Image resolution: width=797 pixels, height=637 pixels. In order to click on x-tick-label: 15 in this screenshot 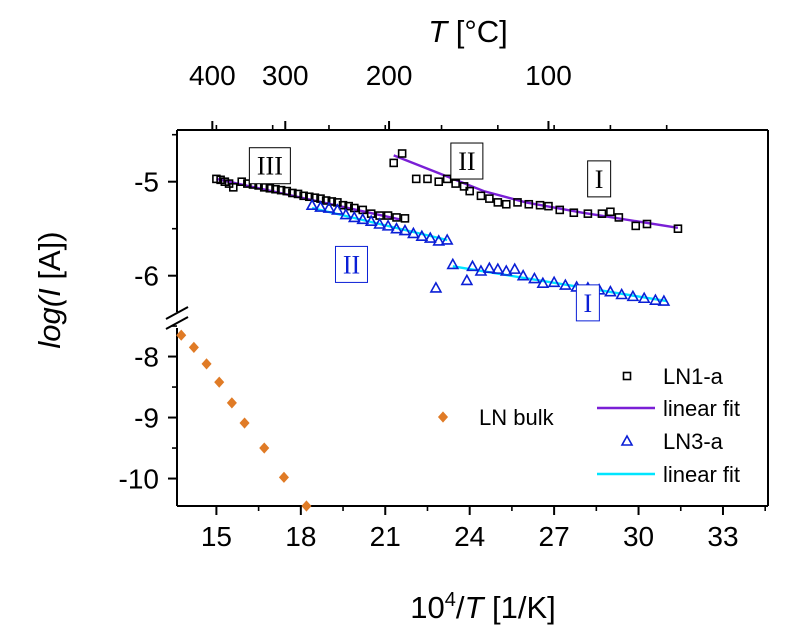, I will do `click(216, 536)`.